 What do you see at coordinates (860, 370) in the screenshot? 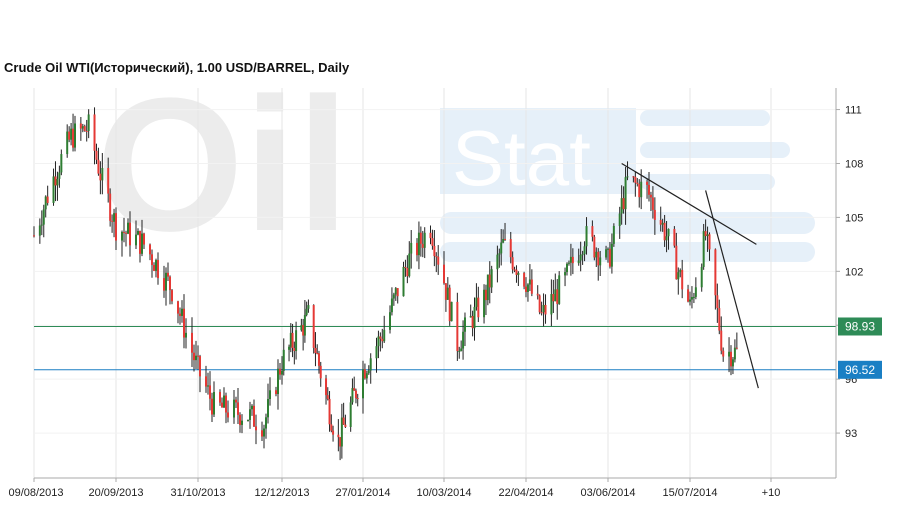
I see `level-label-1: 96.52` at bounding box center [860, 370].